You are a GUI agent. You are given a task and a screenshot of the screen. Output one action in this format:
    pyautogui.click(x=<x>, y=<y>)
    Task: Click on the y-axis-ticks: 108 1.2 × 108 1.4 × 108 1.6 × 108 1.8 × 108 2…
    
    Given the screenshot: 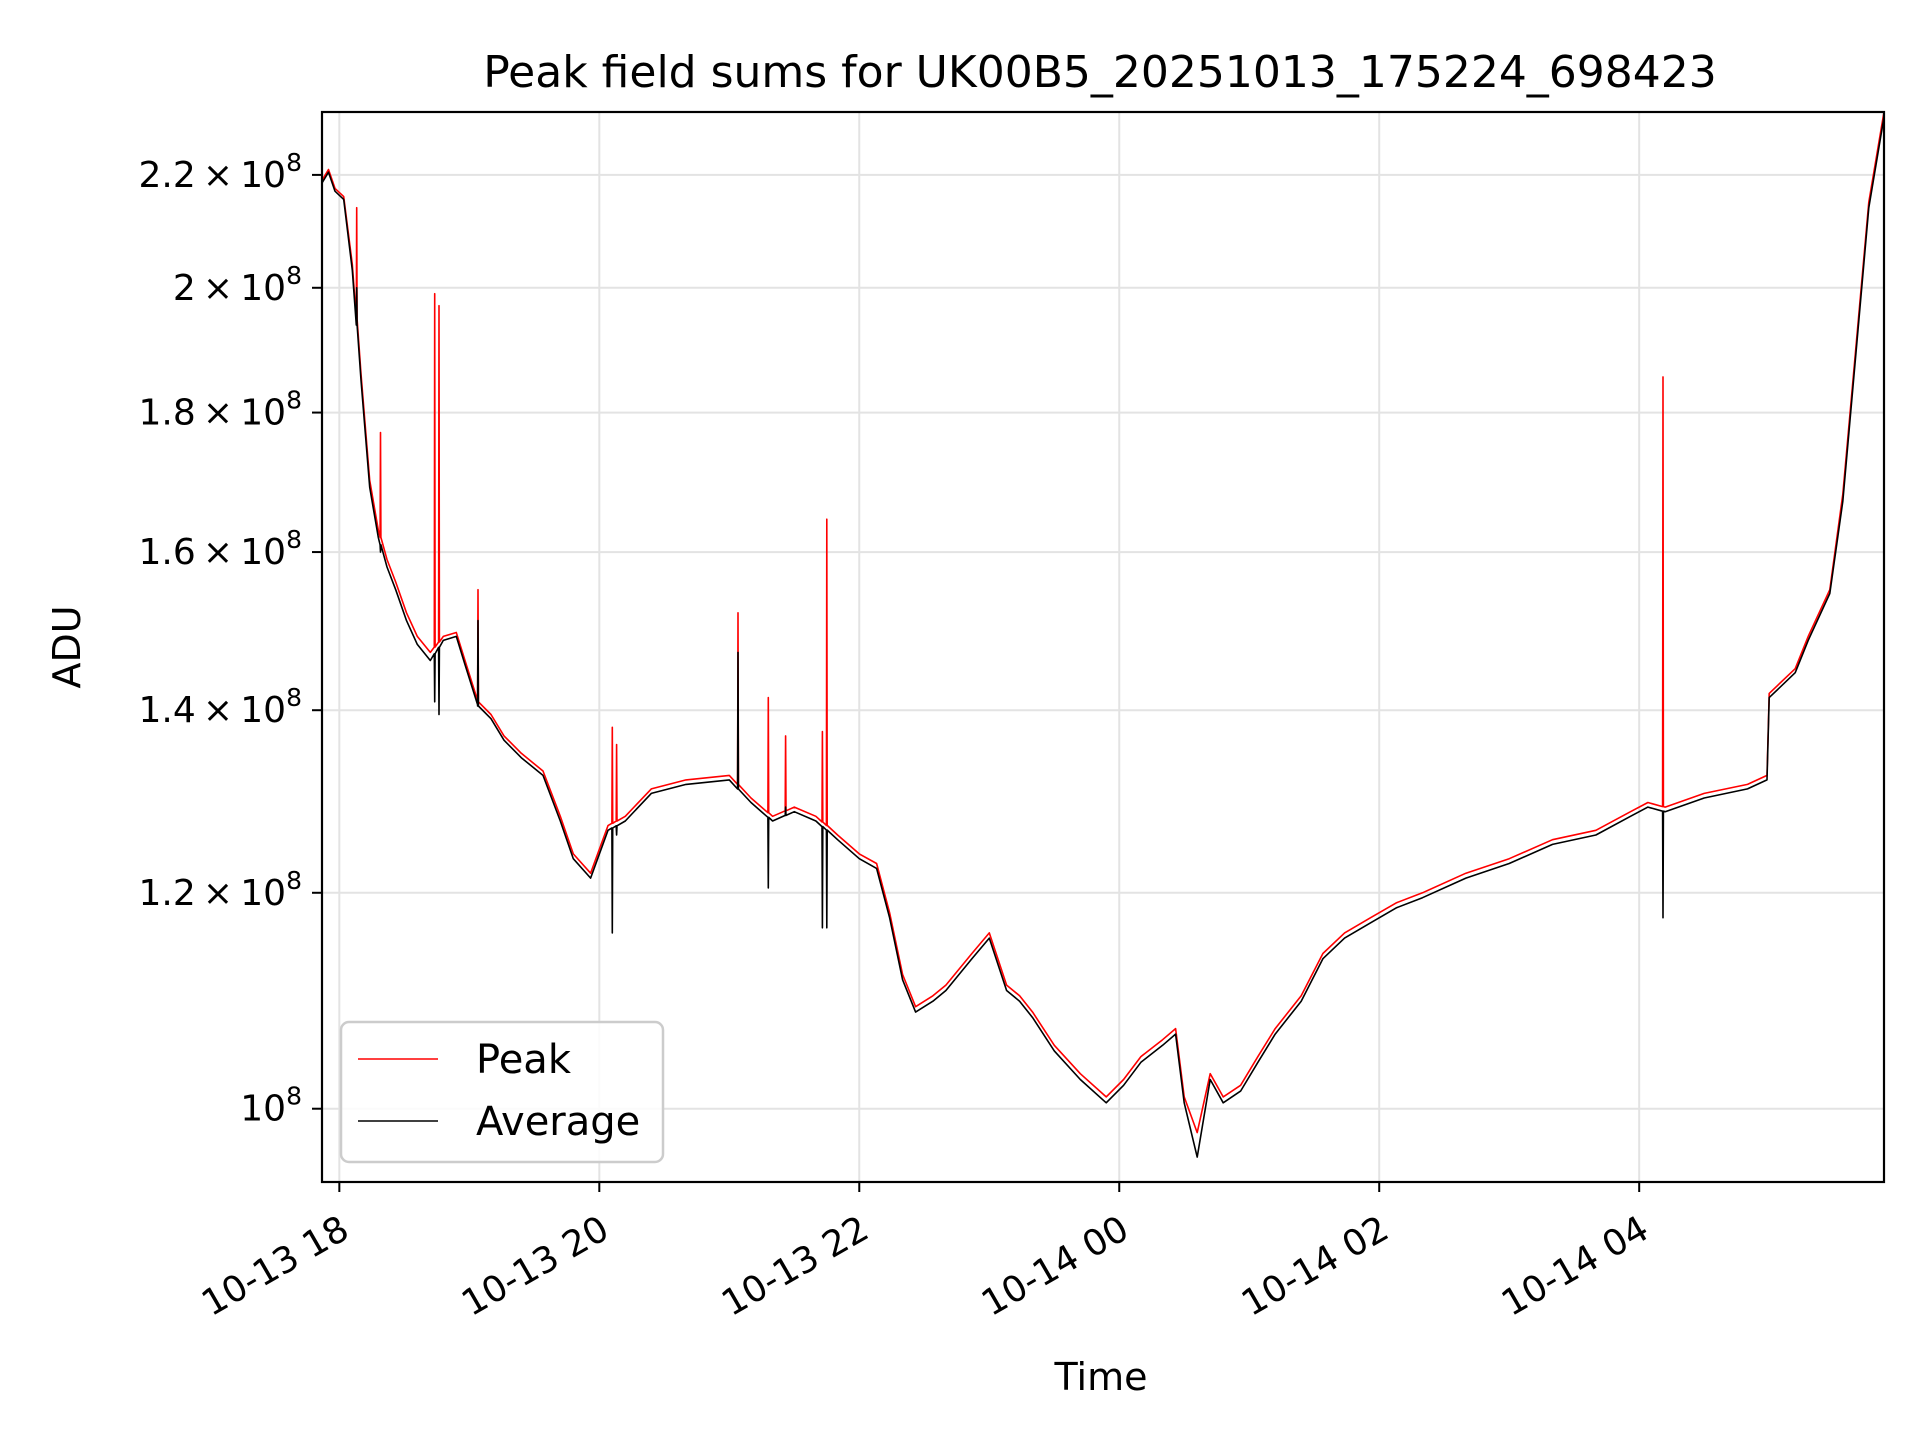 What is the action you would take?
    pyautogui.click(x=230, y=639)
    